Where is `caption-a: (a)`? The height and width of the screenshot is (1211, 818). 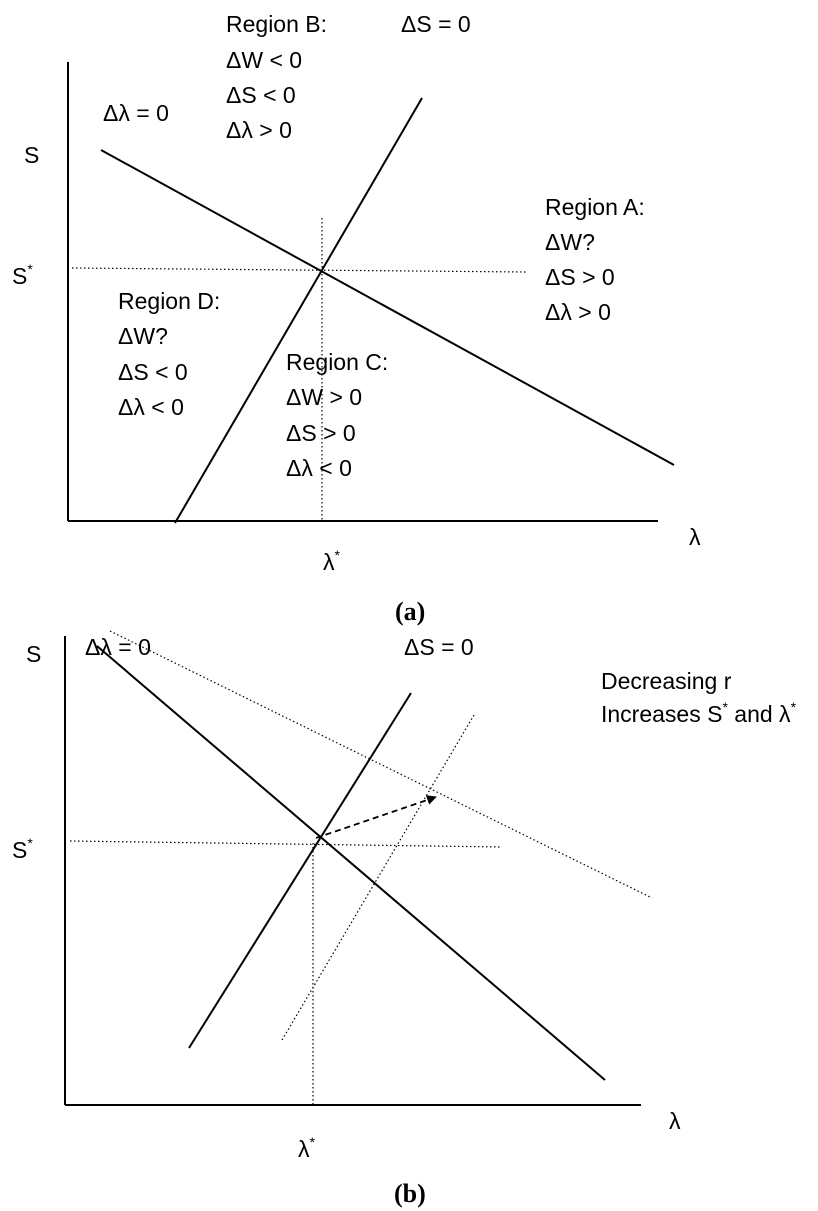
caption-a: (a) is located at coordinates (410, 611).